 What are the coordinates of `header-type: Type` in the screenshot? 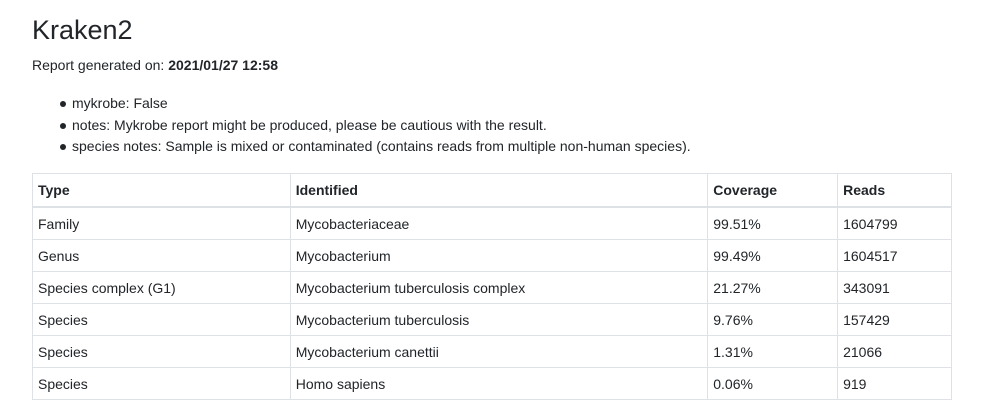 It's located at (161, 190).